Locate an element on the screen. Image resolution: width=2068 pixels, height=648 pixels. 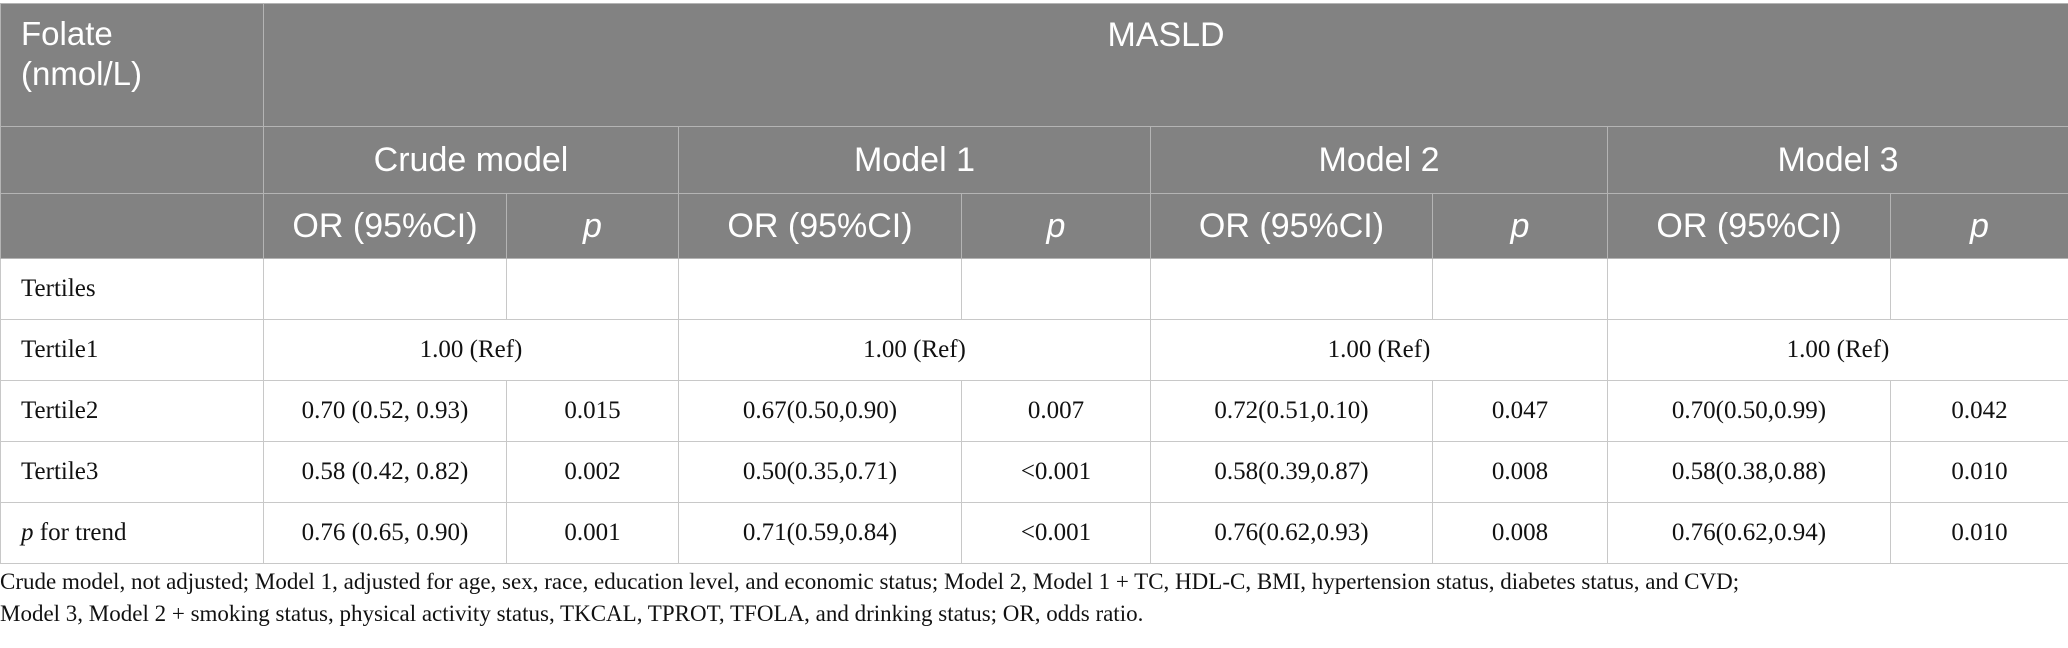
p-cell: 0.047 is located at coordinates (1520, 411).